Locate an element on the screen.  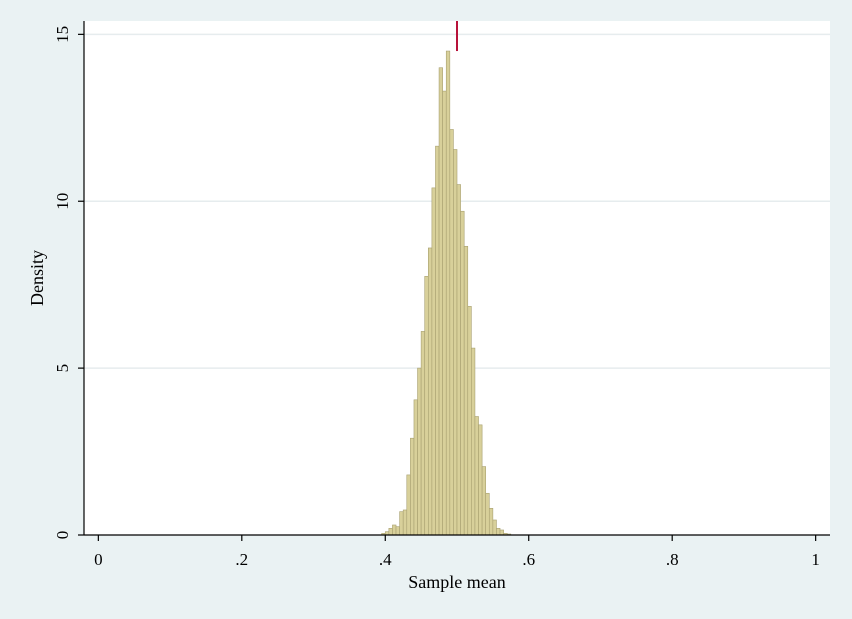
x-tick-label: .4 is located at coordinates (385, 559).